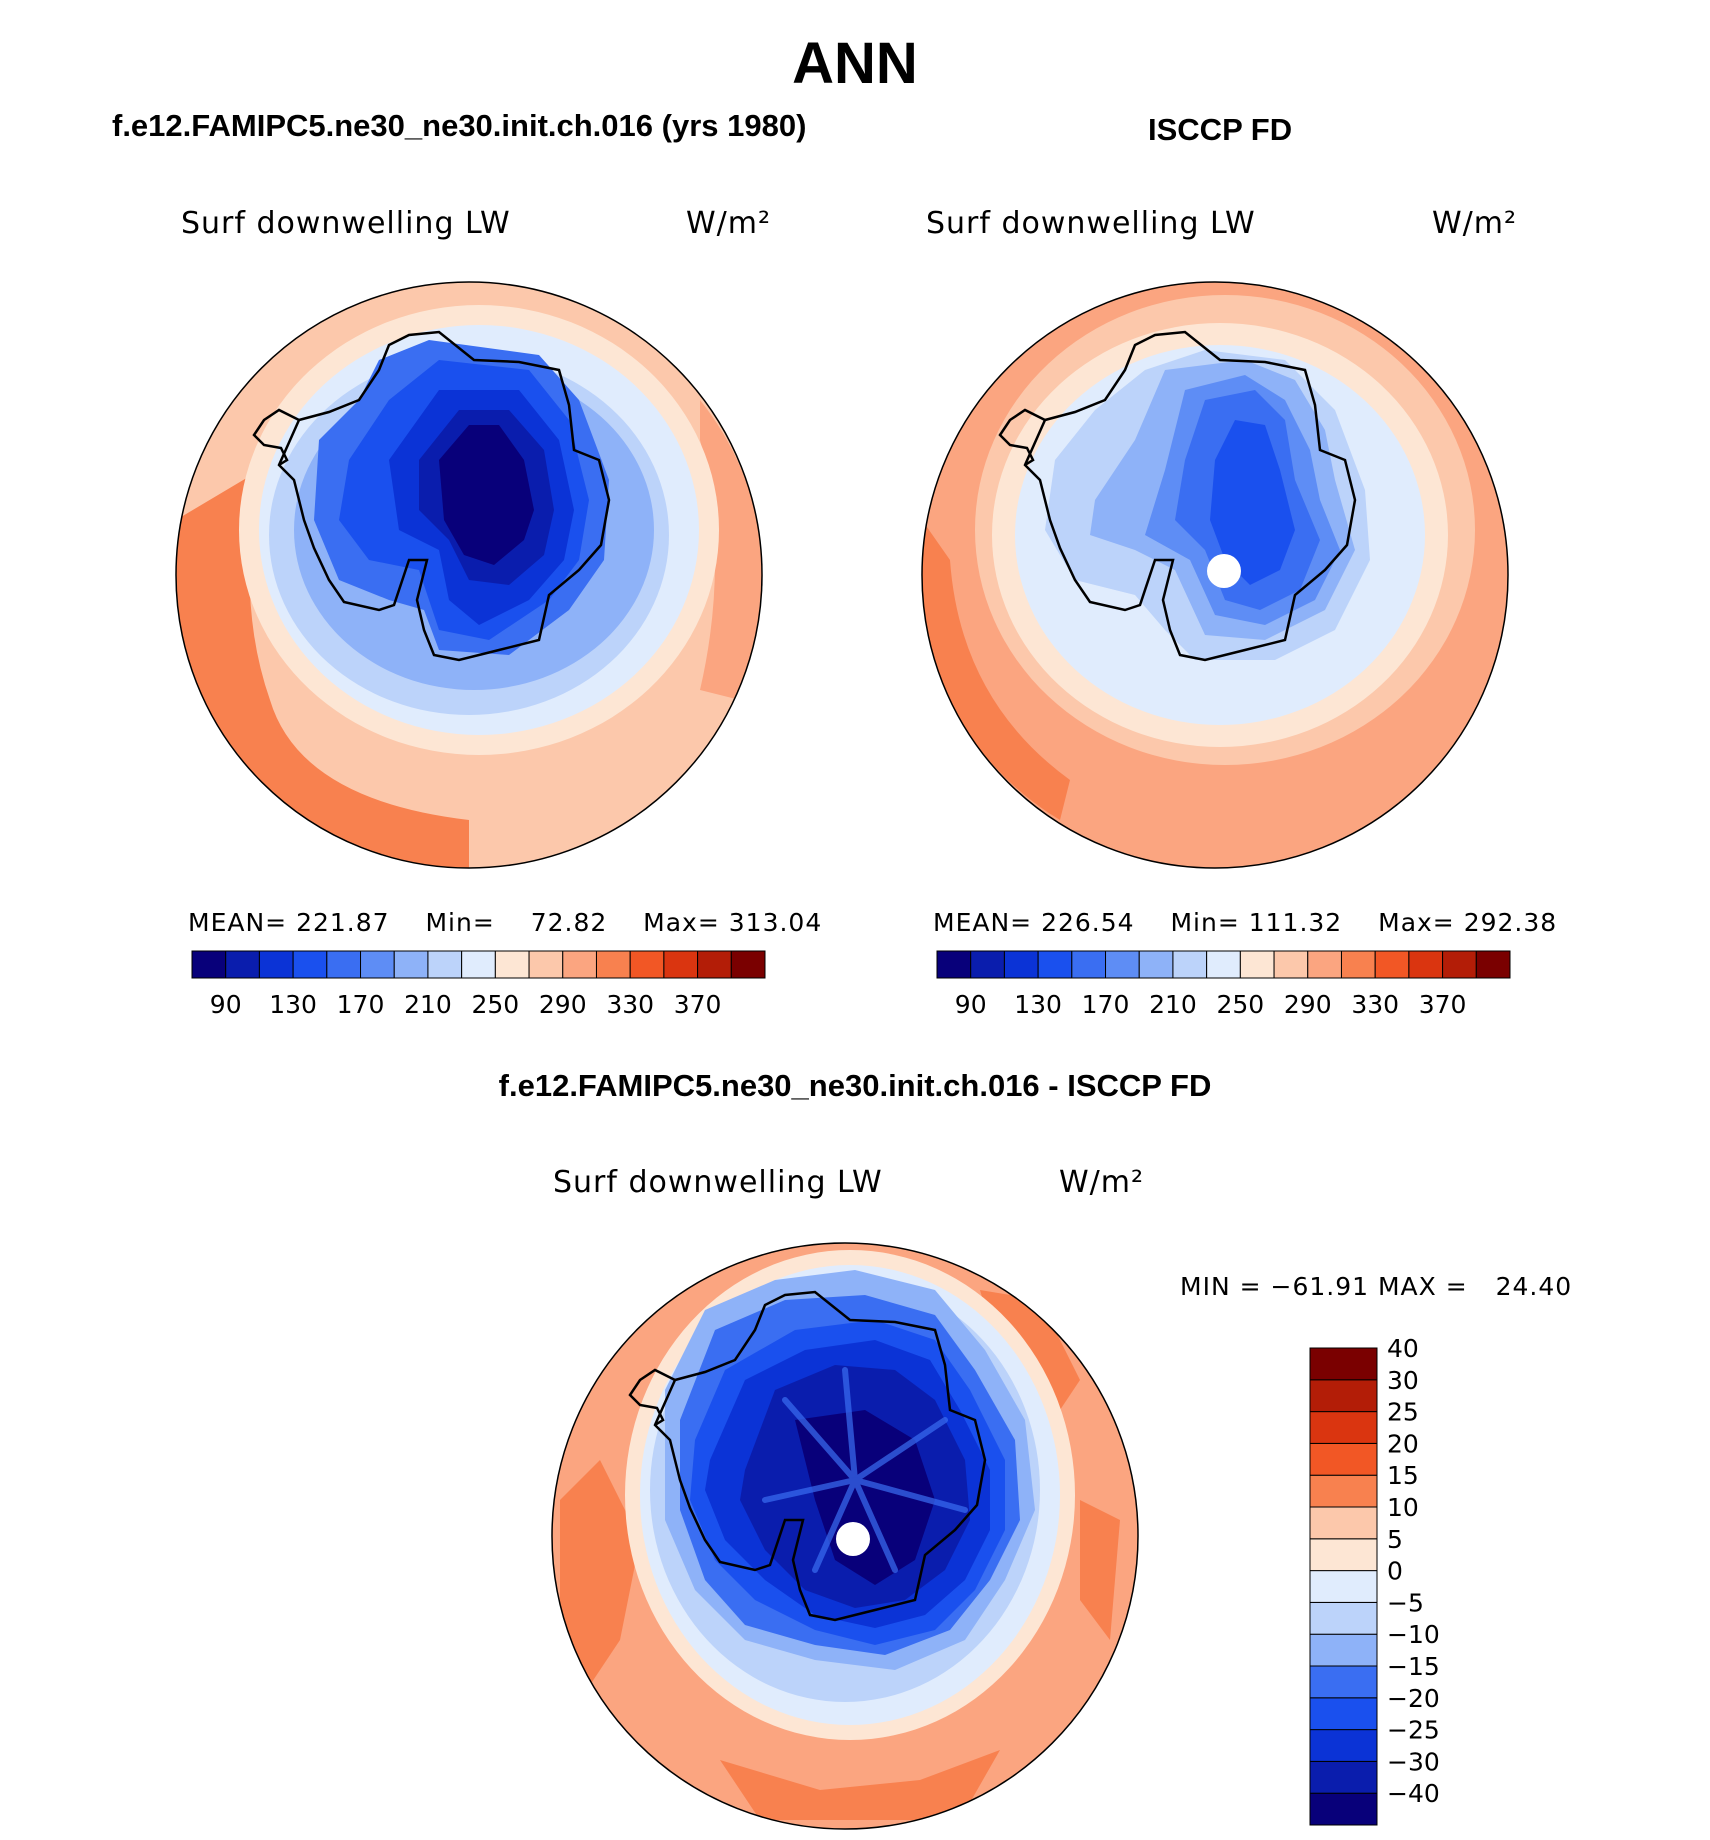 This screenshot has height=1840, width=1710. What do you see at coordinates (1413, 1761) in the screenshot?
I see `panel-3-colorbar-tick-label: −30` at bounding box center [1413, 1761].